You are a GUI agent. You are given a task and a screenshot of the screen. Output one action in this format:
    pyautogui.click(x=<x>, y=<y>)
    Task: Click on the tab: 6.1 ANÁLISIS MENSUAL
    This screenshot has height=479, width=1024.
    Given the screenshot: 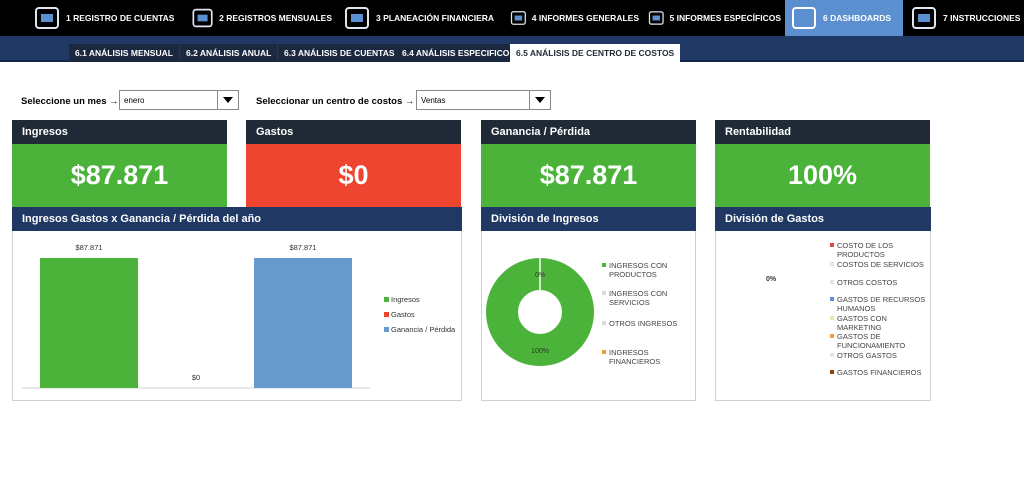 What is the action you would take?
    pyautogui.click(x=124, y=53)
    